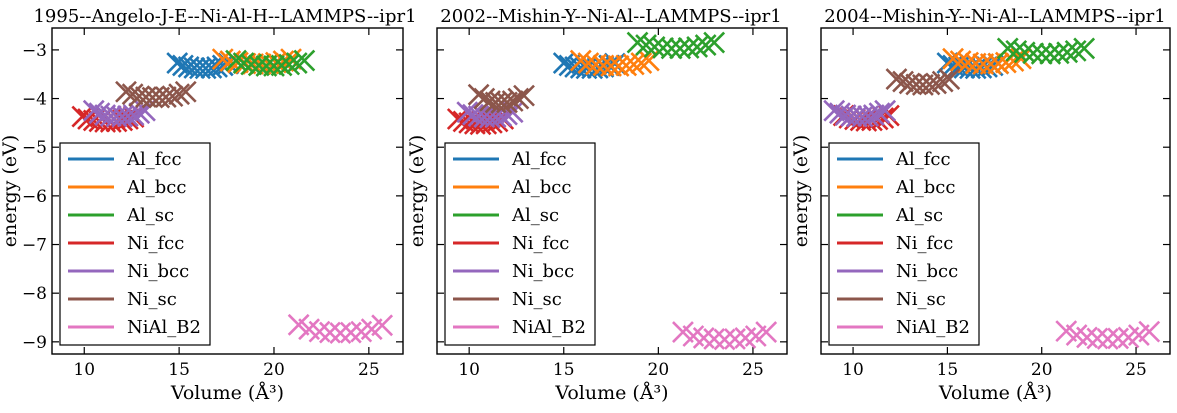  I want to click on y-tick-label: −8, so click(34, 294).